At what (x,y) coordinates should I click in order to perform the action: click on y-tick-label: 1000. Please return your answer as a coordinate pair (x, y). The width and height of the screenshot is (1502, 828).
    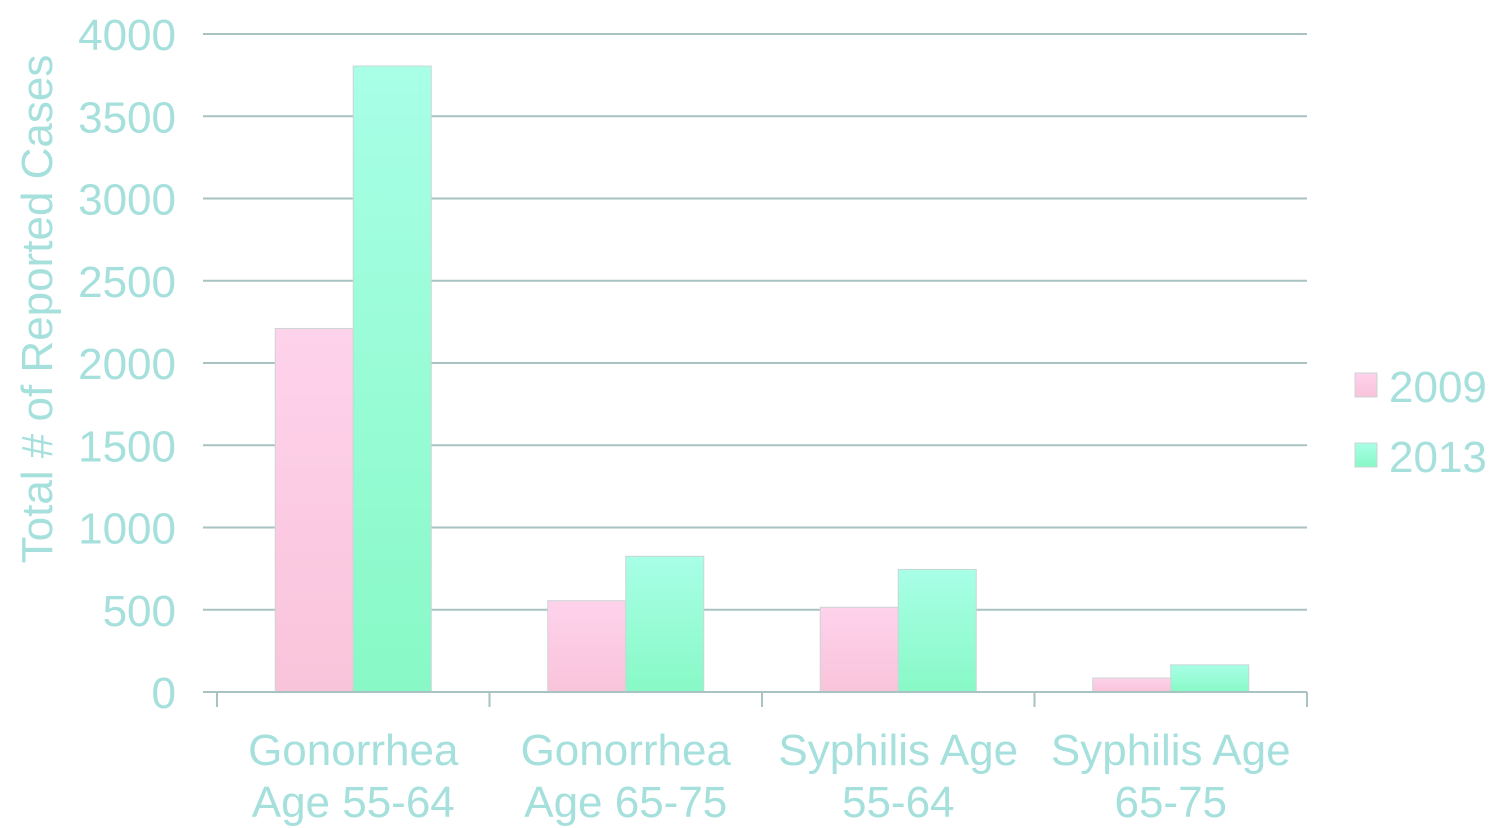
    Looking at the image, I should click on (127, 529).